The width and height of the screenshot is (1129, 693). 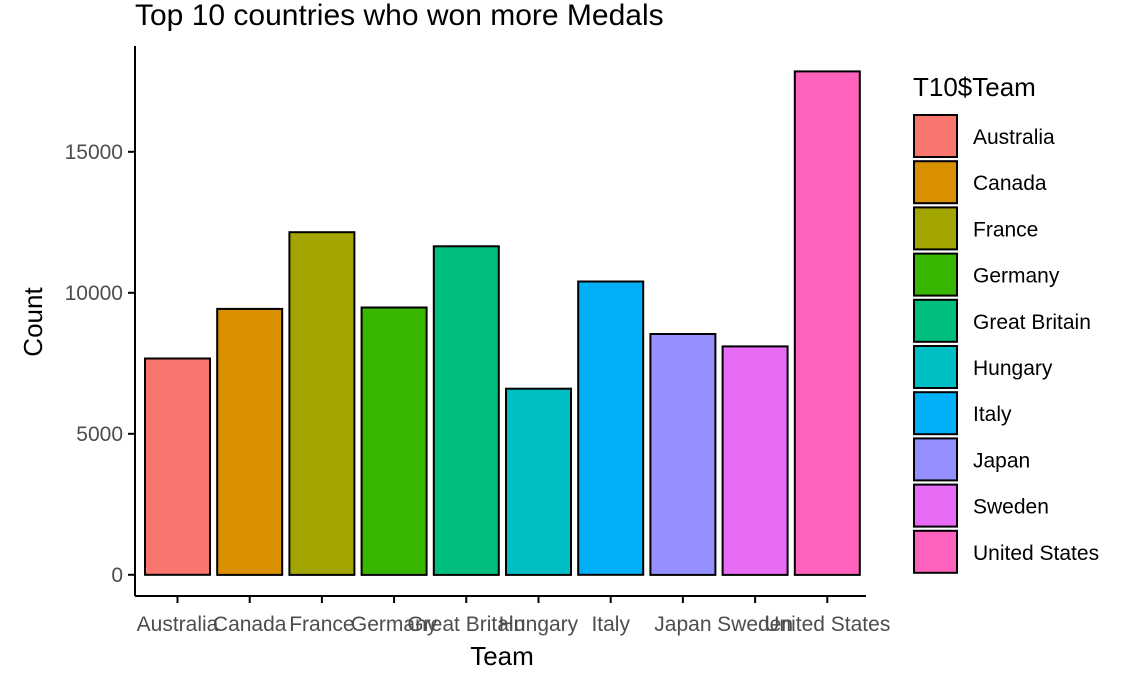 What do you see at coordinates (100, 364) in the screenshot?
I see `y-ticks-group: 0 5000 10000 15000` at bounding box center [100, 364].